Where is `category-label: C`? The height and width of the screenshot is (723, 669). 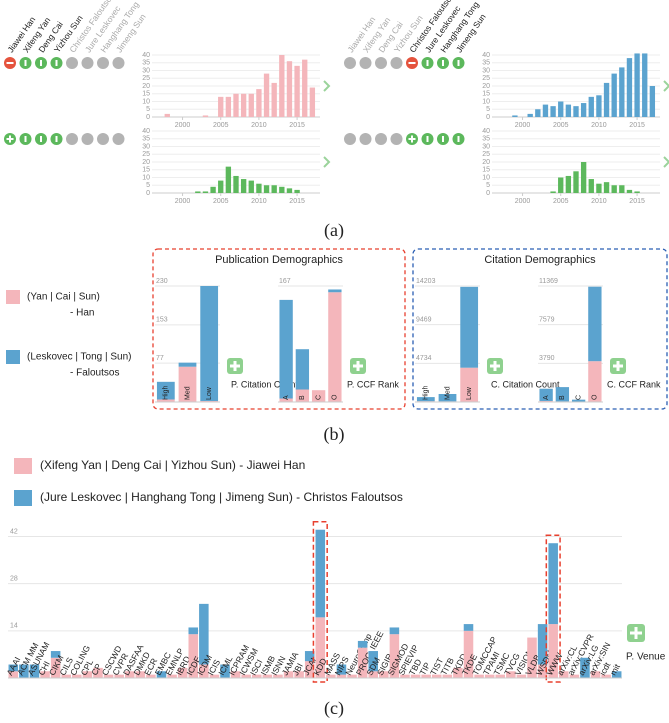 category-label: C is located at coordinates (318, 397).